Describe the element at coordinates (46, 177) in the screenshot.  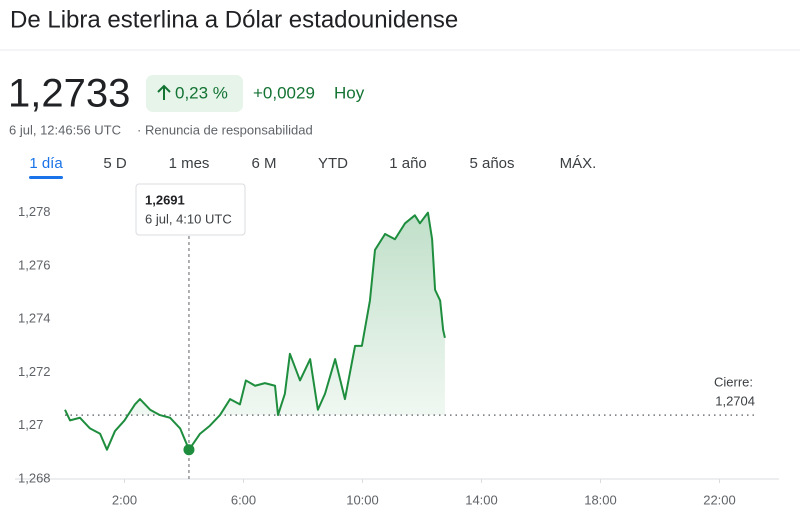
I see `tab-underline` at that location.